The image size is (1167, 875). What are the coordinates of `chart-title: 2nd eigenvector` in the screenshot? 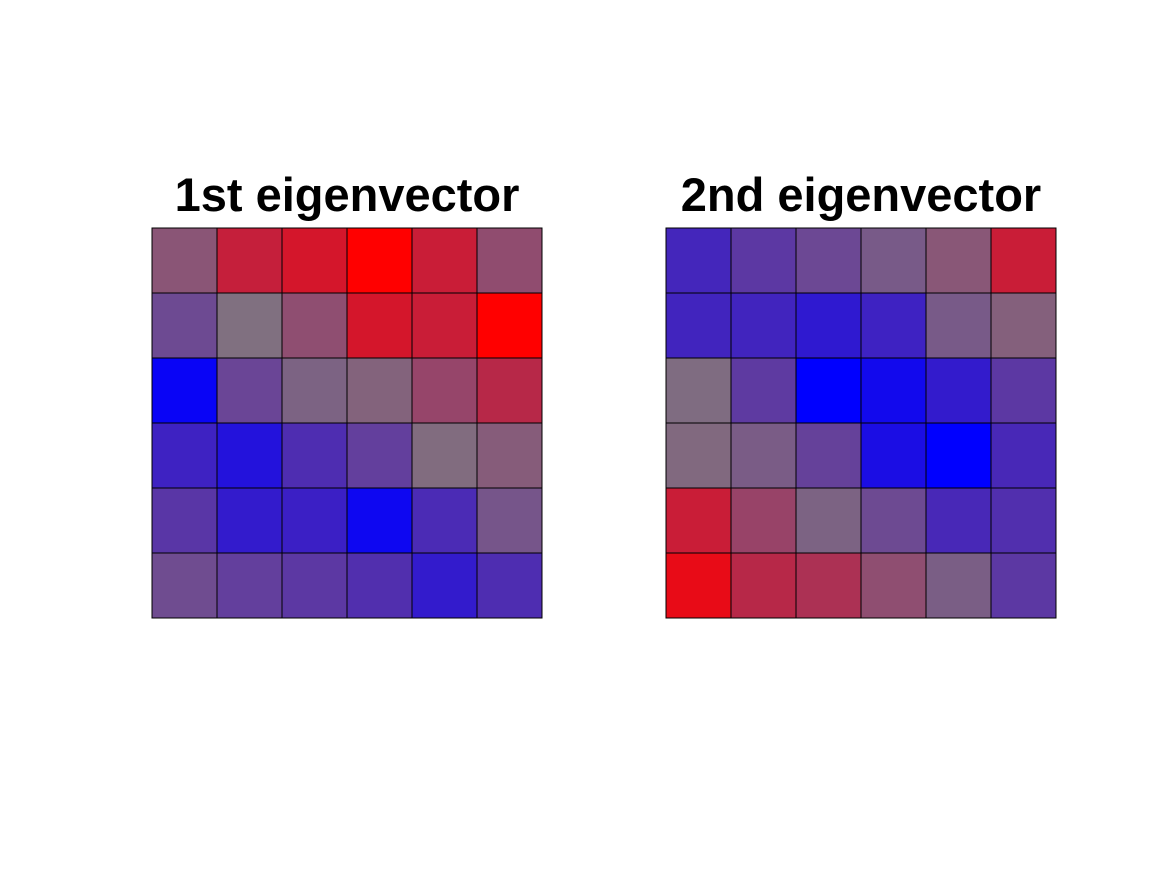 It's located at (861, 194).